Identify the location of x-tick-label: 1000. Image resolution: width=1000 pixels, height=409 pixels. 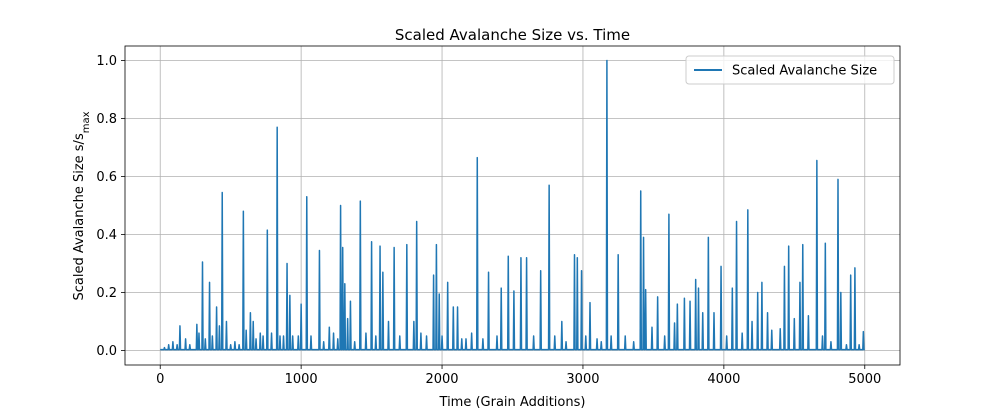
(301, 379).